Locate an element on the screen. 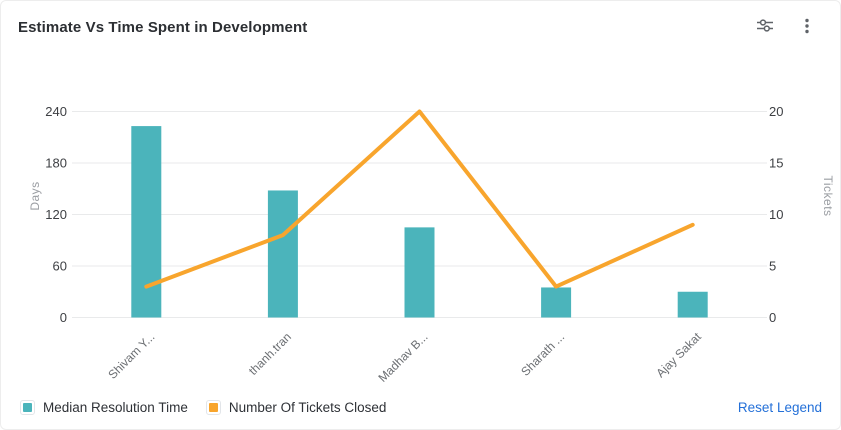 The height and width of the screenshot is (430, 841). orange-swatch-icon is located at coordinates (213, 407).